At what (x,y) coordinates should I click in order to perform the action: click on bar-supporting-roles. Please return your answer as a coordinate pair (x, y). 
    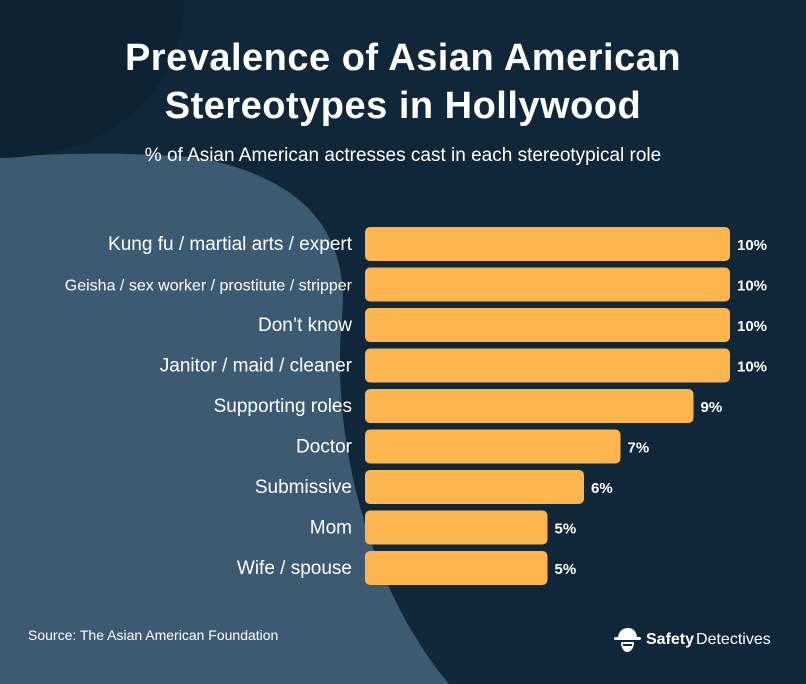
    Looking at the image, I should click on (529, 406).